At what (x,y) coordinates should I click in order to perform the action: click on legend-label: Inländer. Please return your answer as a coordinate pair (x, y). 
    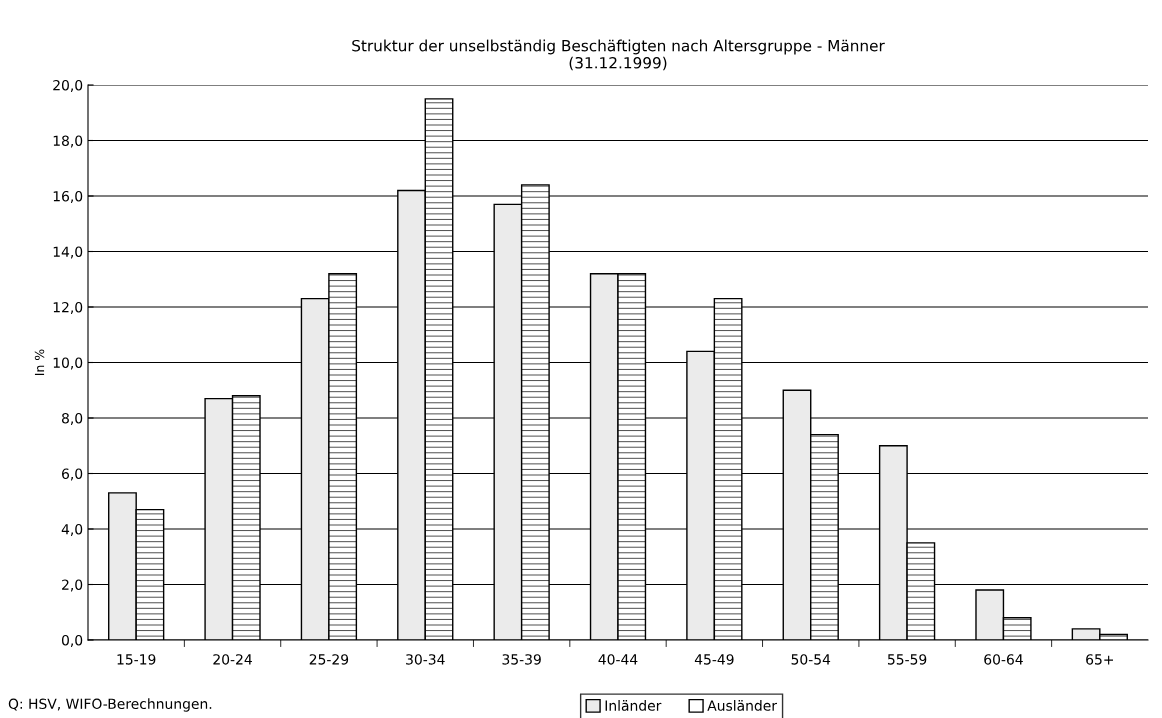
    Looking at the image, I should click on (633, 705).